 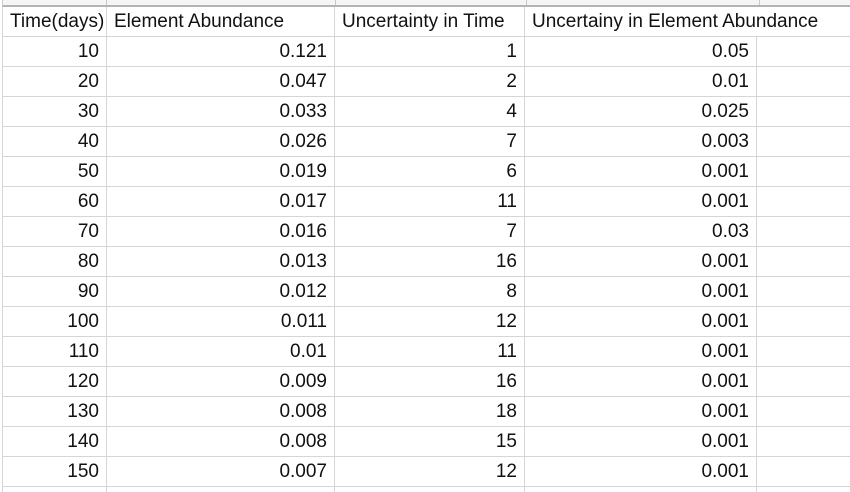 I want to click on table-row: 40 0.026 7 0.003, so click(x=426, y=141).